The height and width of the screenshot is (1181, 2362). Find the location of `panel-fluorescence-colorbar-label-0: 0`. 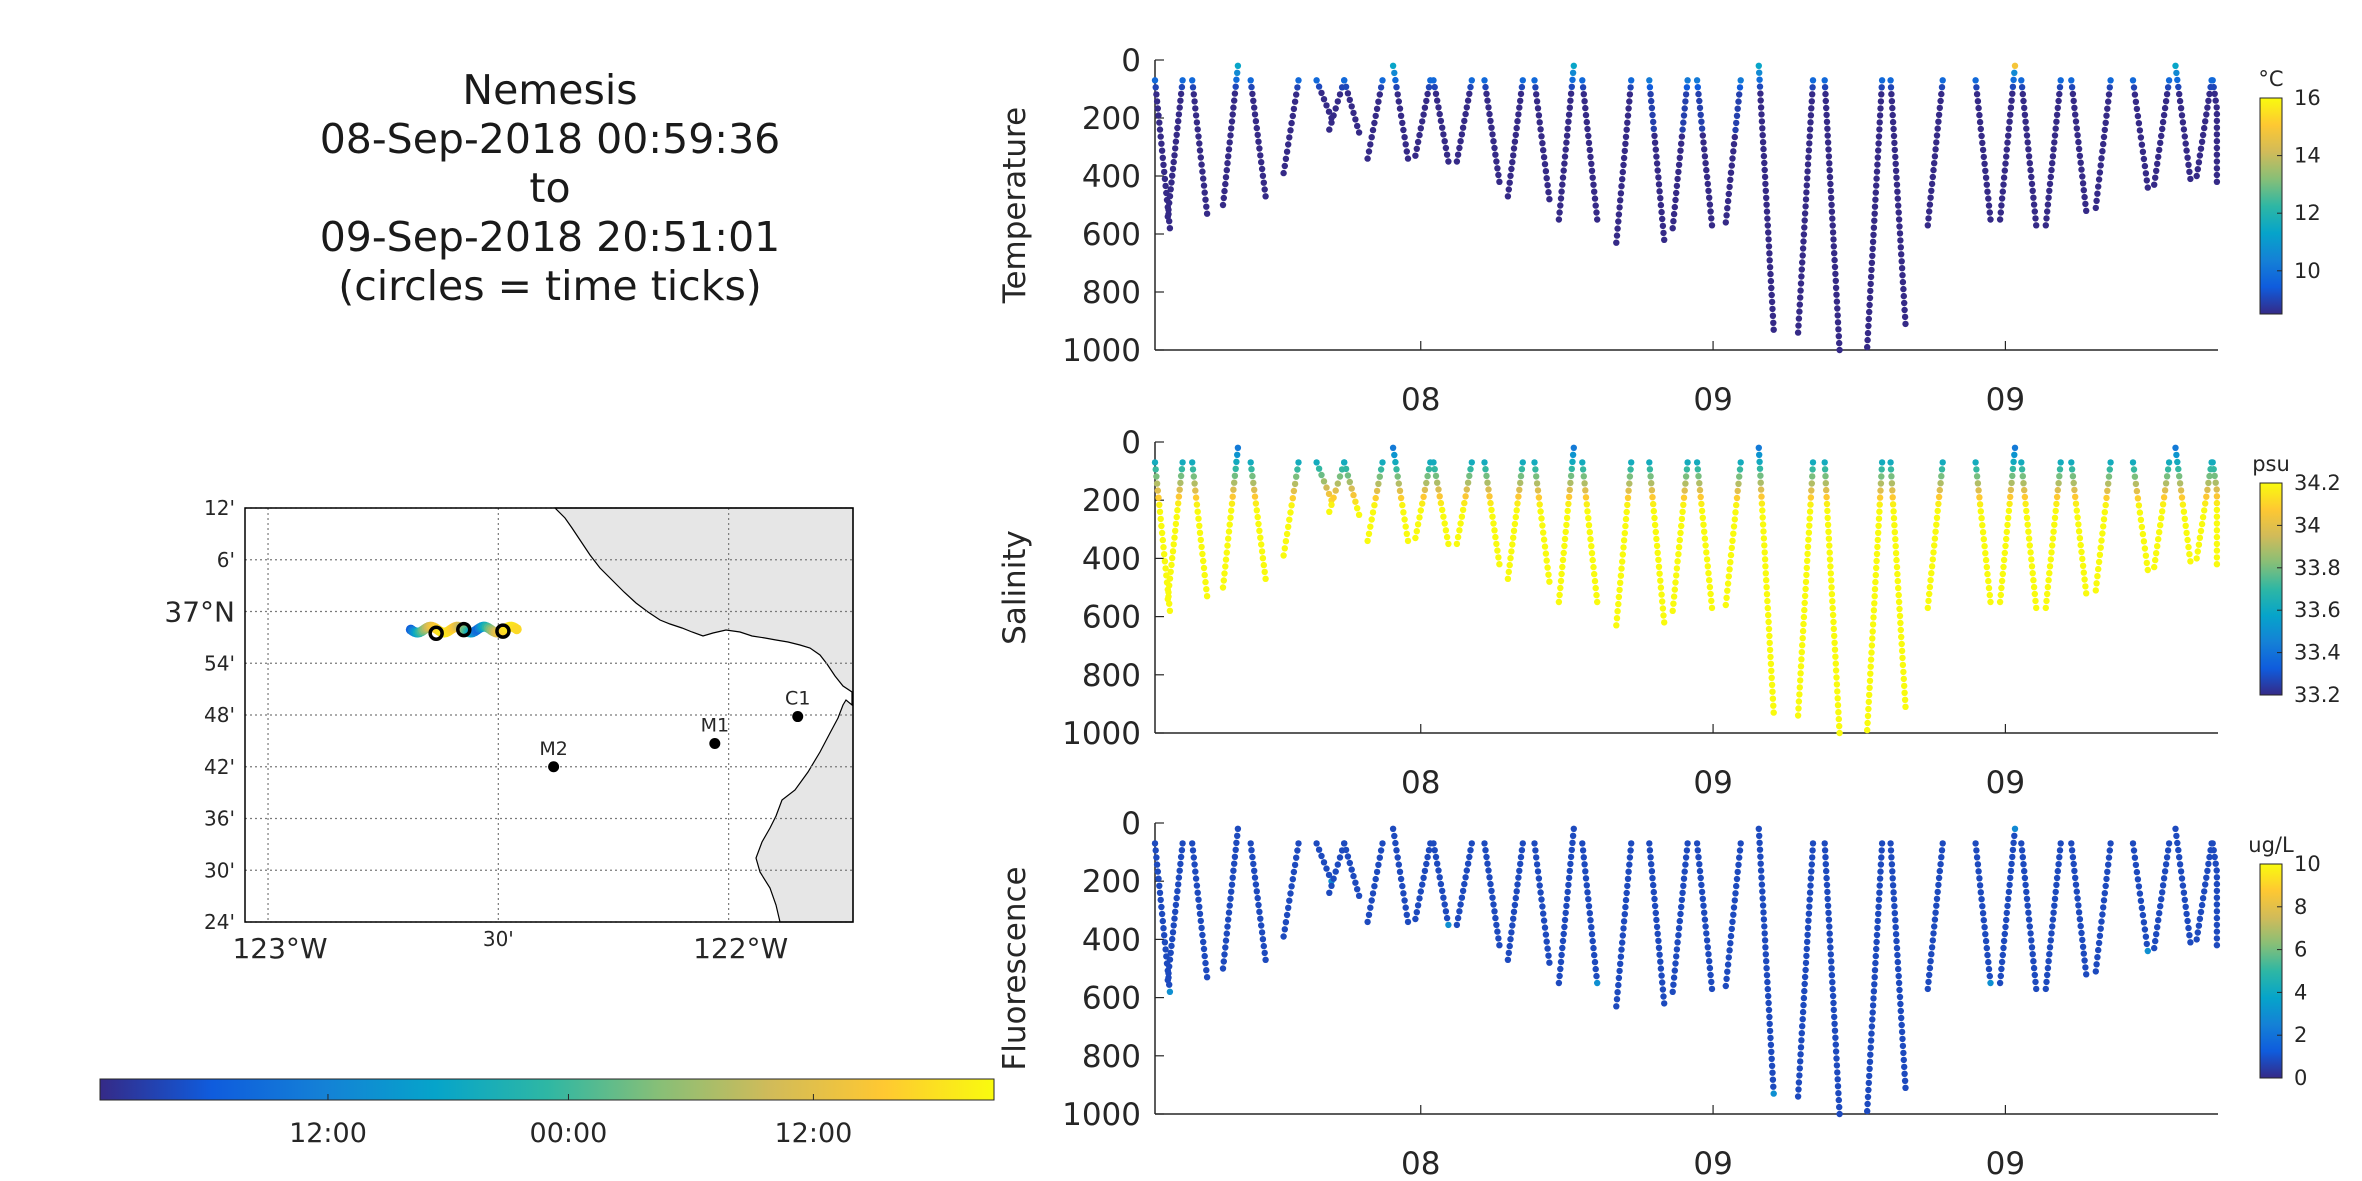

panel-fluorescence-colorbar-label-0: 0 is located at coordinates (2300, 1078).